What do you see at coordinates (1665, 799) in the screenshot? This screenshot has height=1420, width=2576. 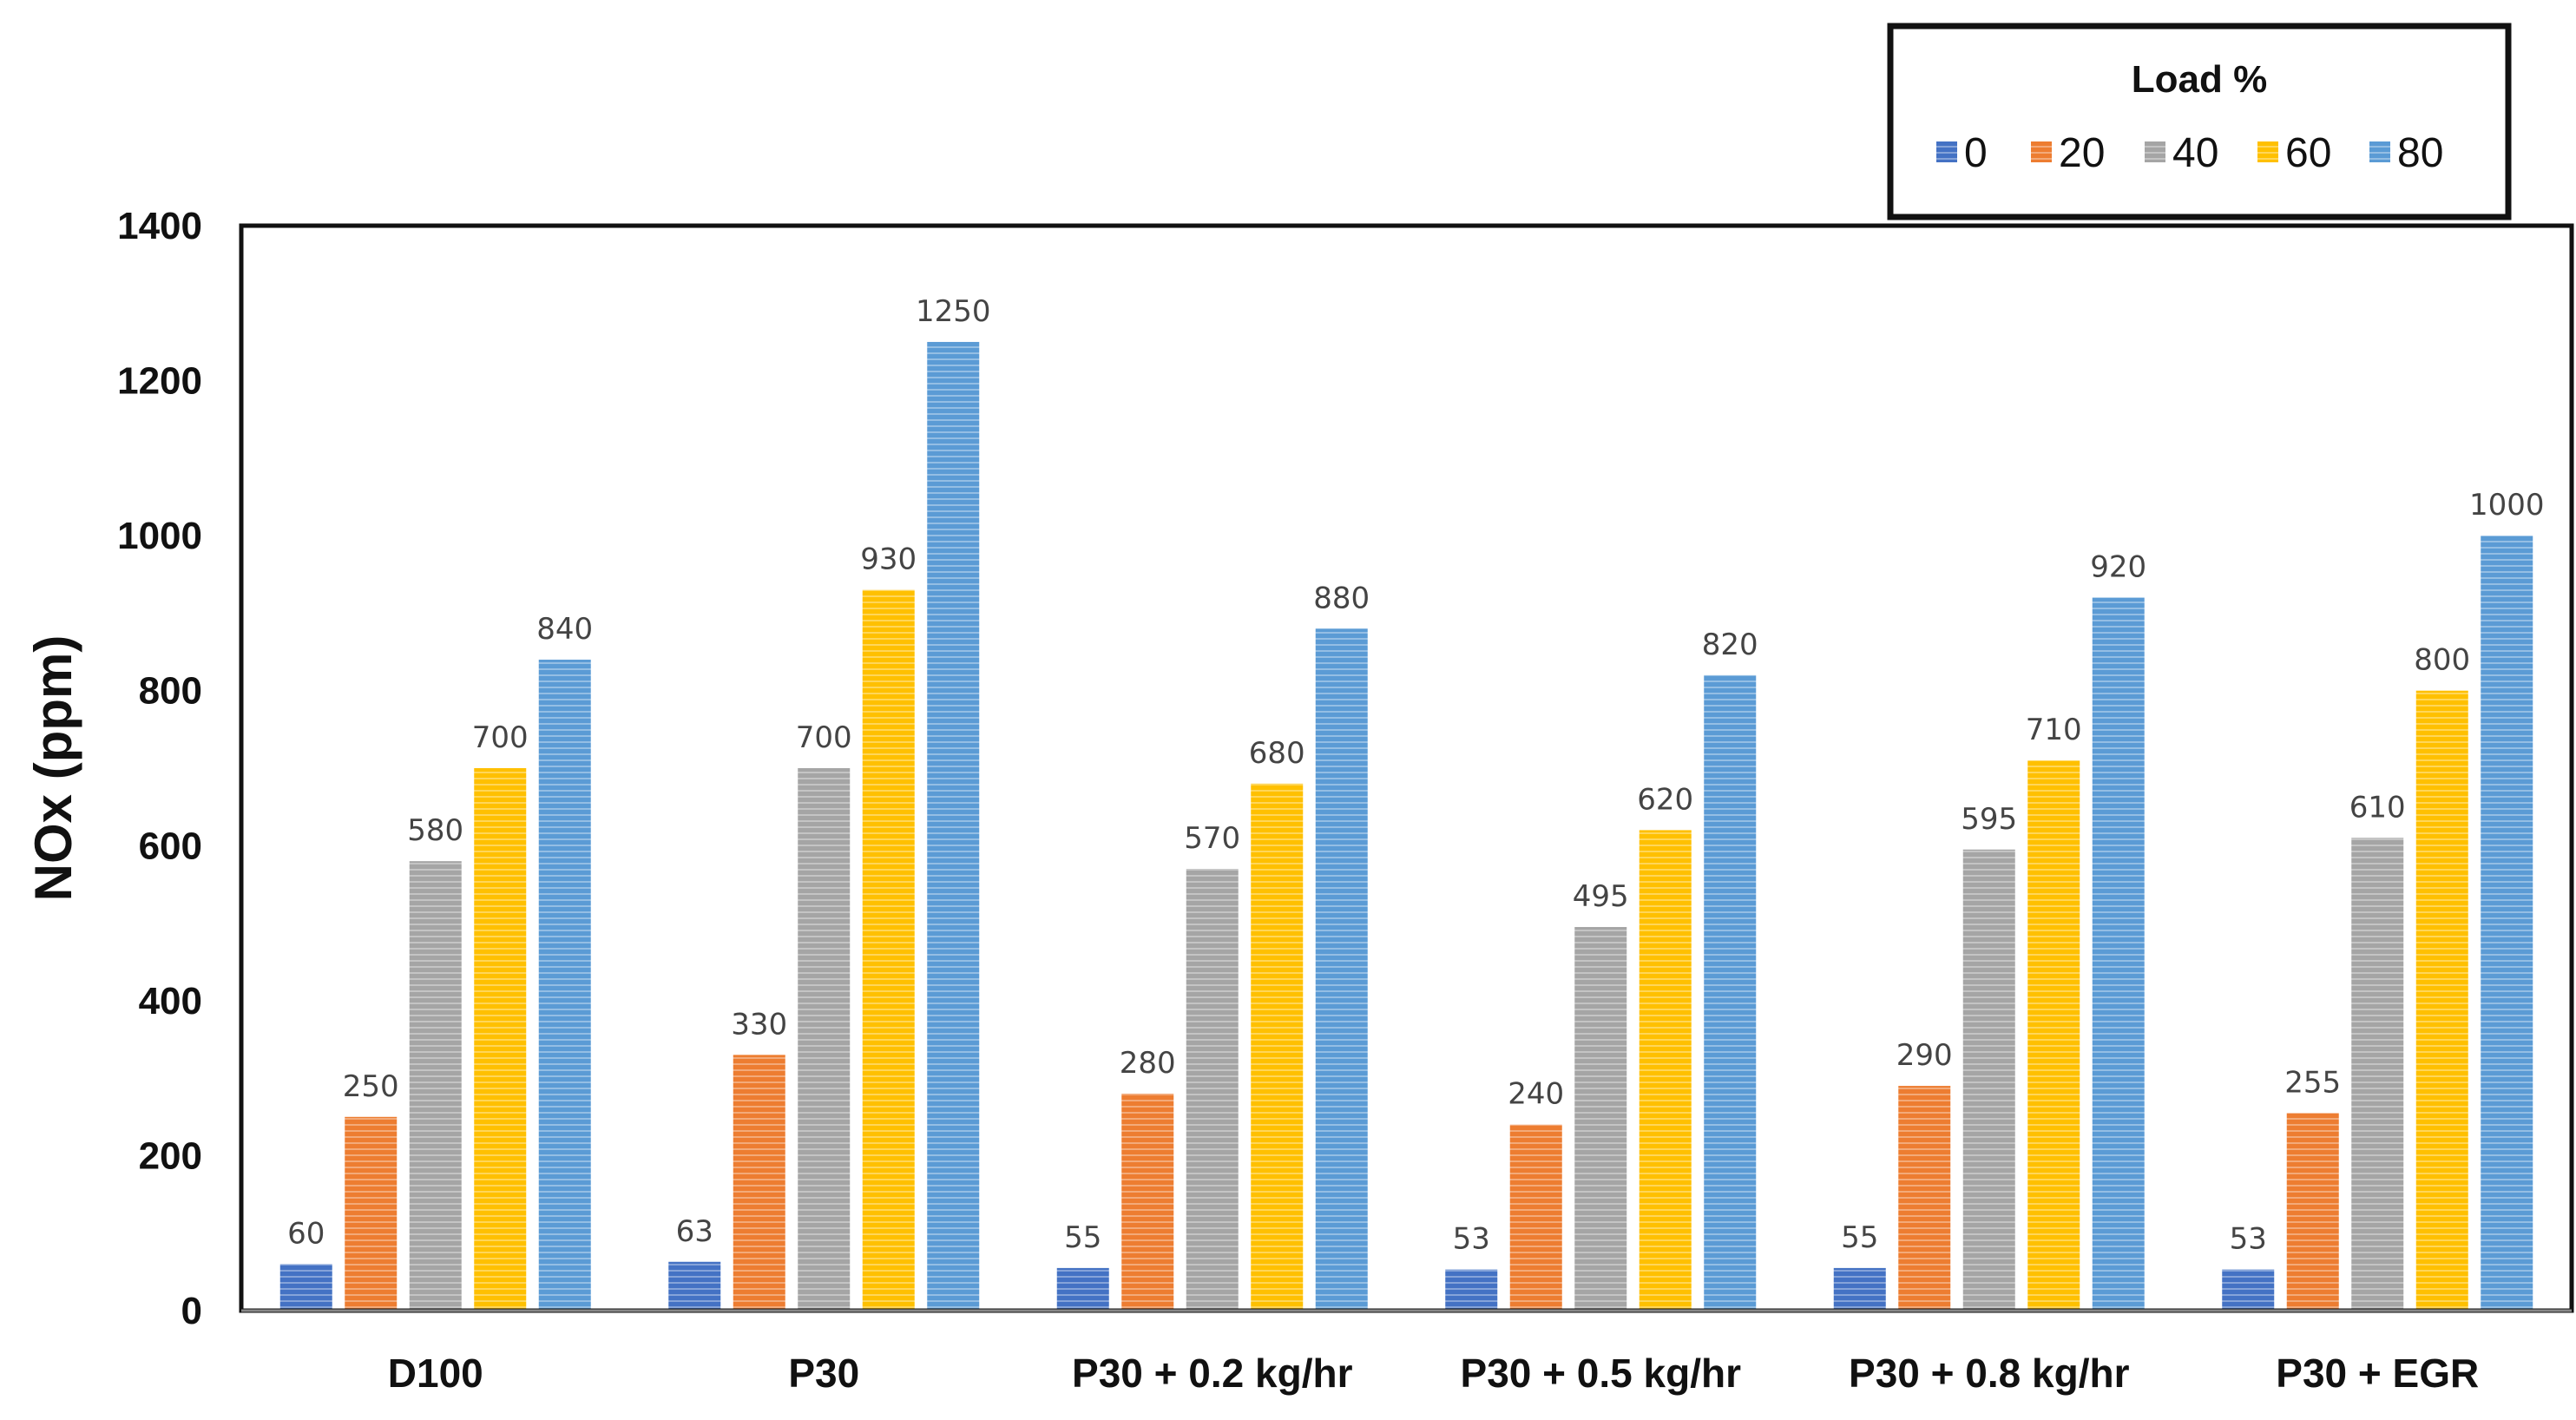 I see `data-label: 620` at bounding box center [1665, 799].